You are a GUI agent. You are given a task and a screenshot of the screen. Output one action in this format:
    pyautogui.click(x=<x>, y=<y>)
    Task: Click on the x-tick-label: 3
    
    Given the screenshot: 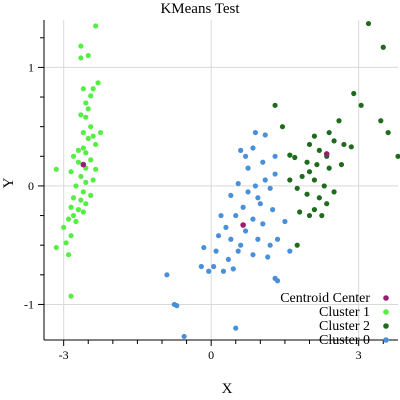 What is the action you would take?
    pyautogui.click(x=359, y=355)
    